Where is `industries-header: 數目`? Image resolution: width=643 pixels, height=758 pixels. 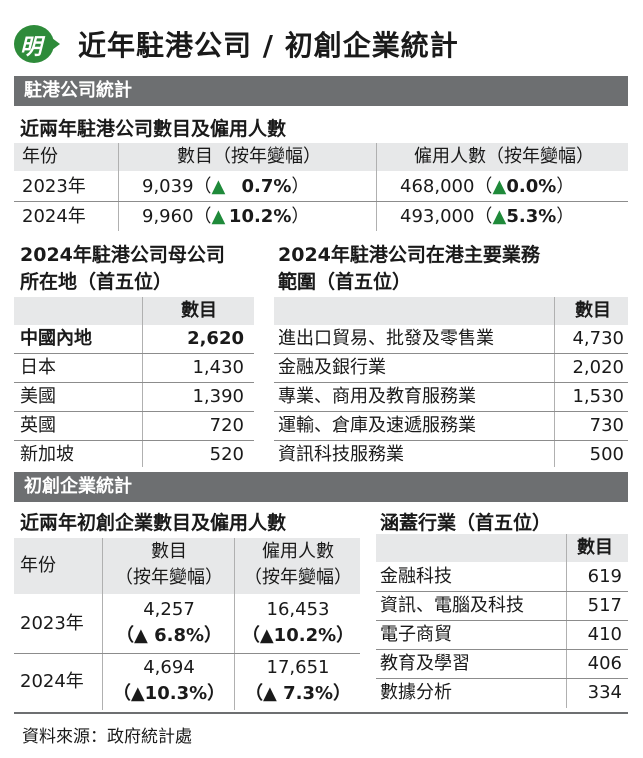 industries-header: 數目 is located at coordinates (502, 548).